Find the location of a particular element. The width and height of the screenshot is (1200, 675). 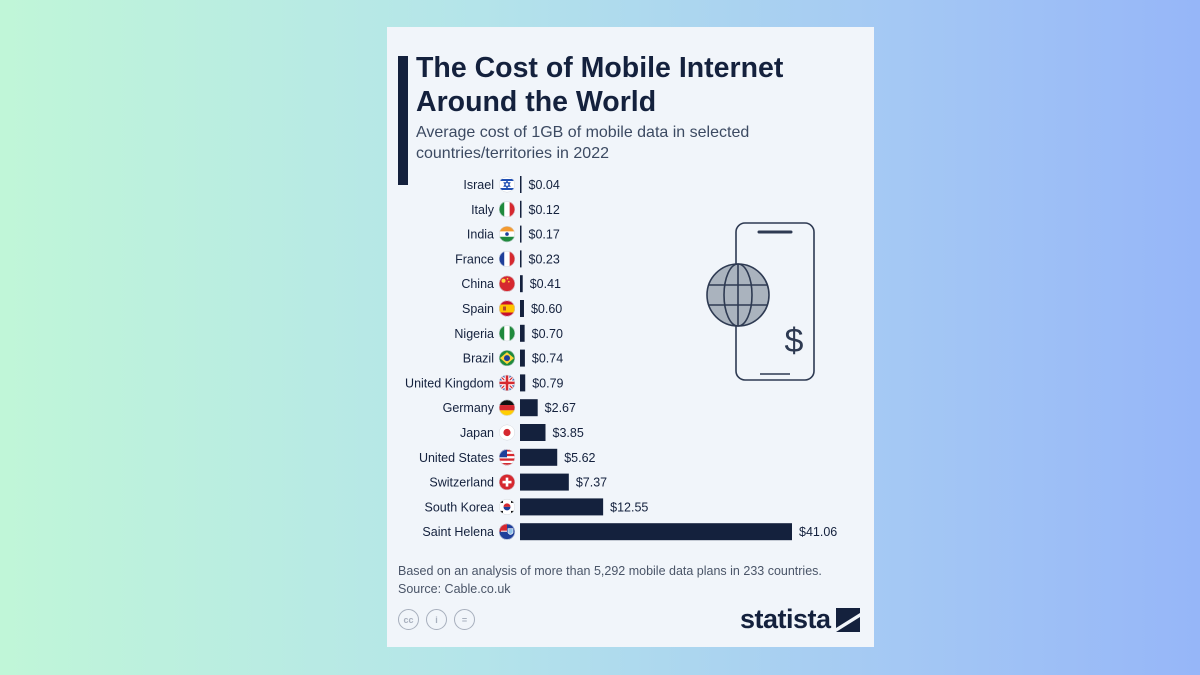

category-label: Italy is located at coordinates (483, 210).